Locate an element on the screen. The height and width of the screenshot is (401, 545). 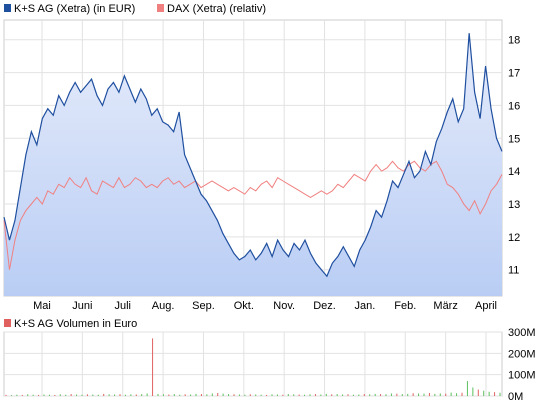
x-tick-label: April is located at coordinates (486, 306).